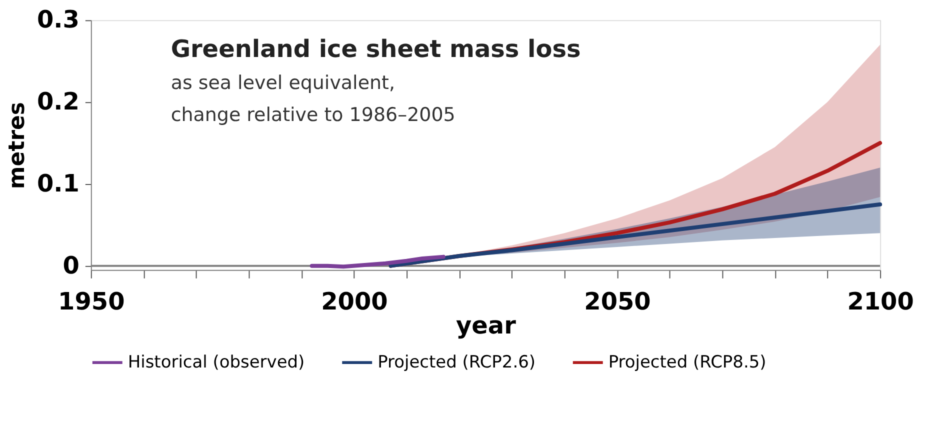 The image size is (939, 423). Describe the element at coordinates (58, 183) in the screenshot. I see `y-tick-label: 0.1` at that location.